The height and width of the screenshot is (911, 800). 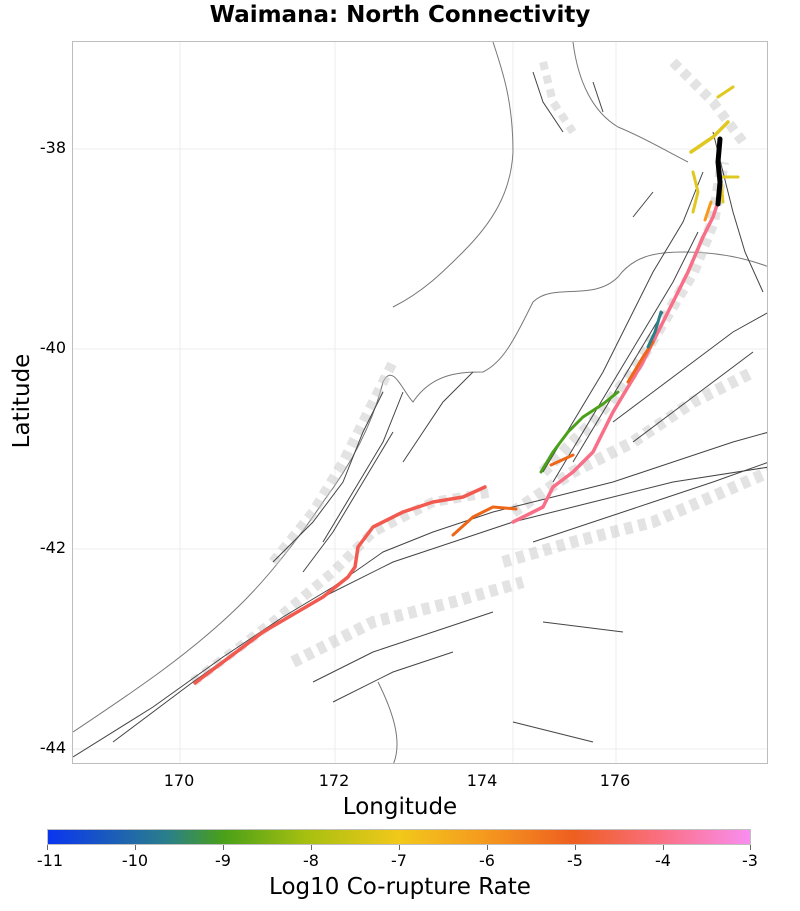 I want to click on rupture-clarence, so click(x=602, y=403).